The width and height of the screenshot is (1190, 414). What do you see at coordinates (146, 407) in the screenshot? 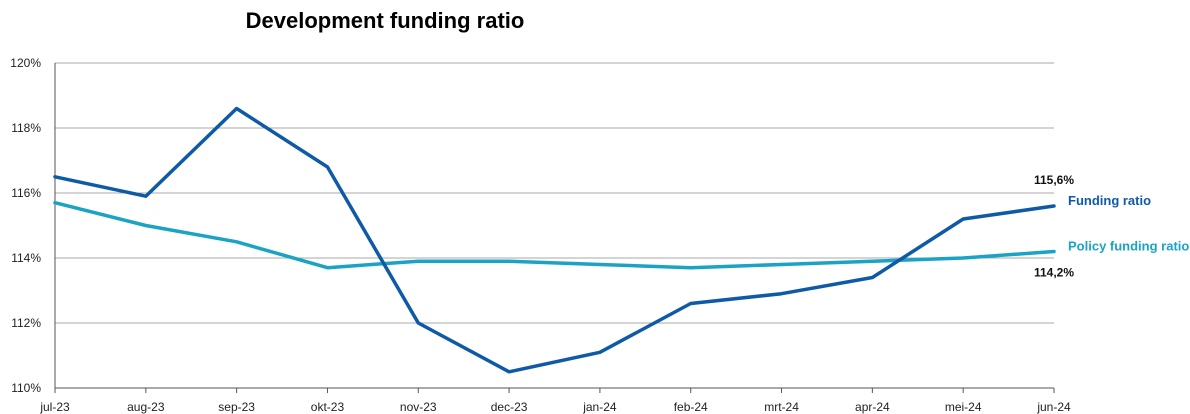
I see `x-tick-label: aug-23` at bounding box center [146, 407].